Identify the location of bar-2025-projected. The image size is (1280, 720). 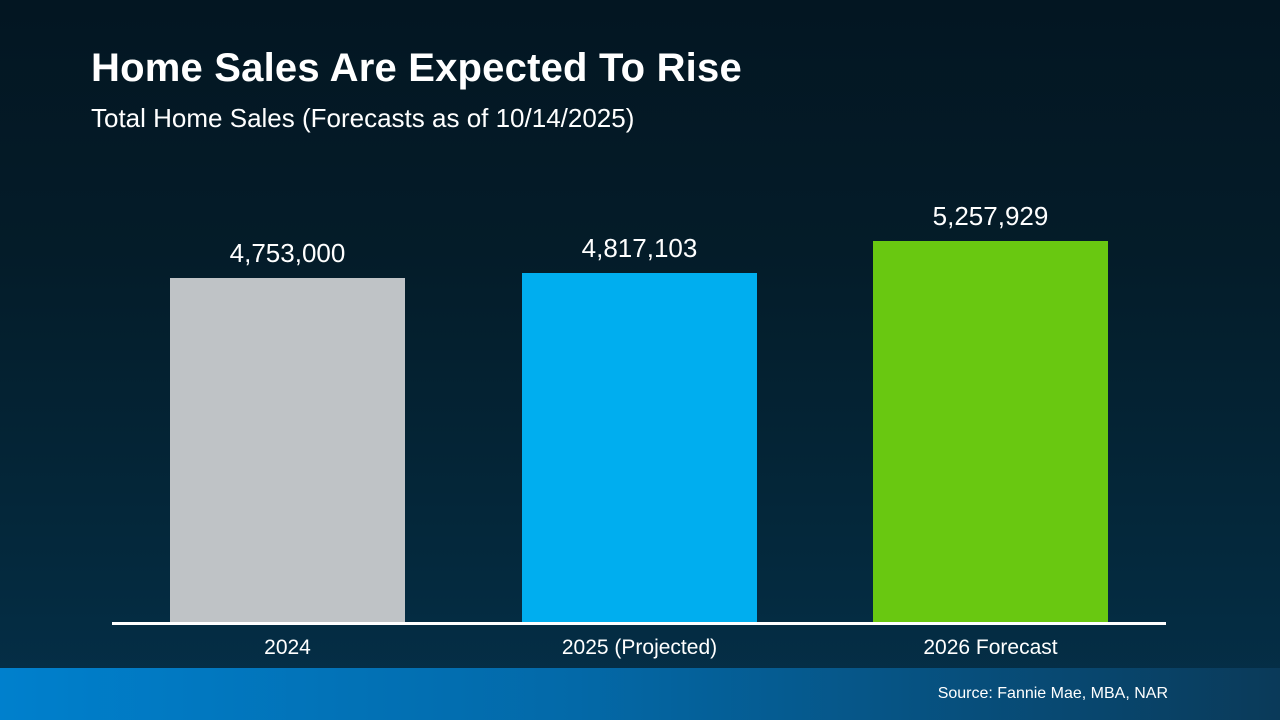
(639, 447).